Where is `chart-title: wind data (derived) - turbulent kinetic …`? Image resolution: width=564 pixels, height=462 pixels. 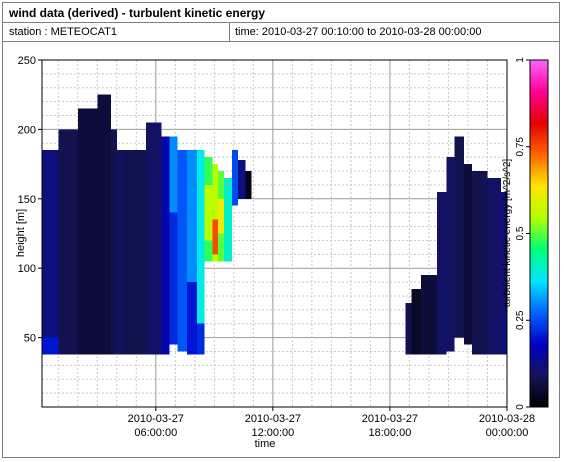 chart-title: wind data (derived) - turbulent kinetic … is located at coordinates (137, 13).